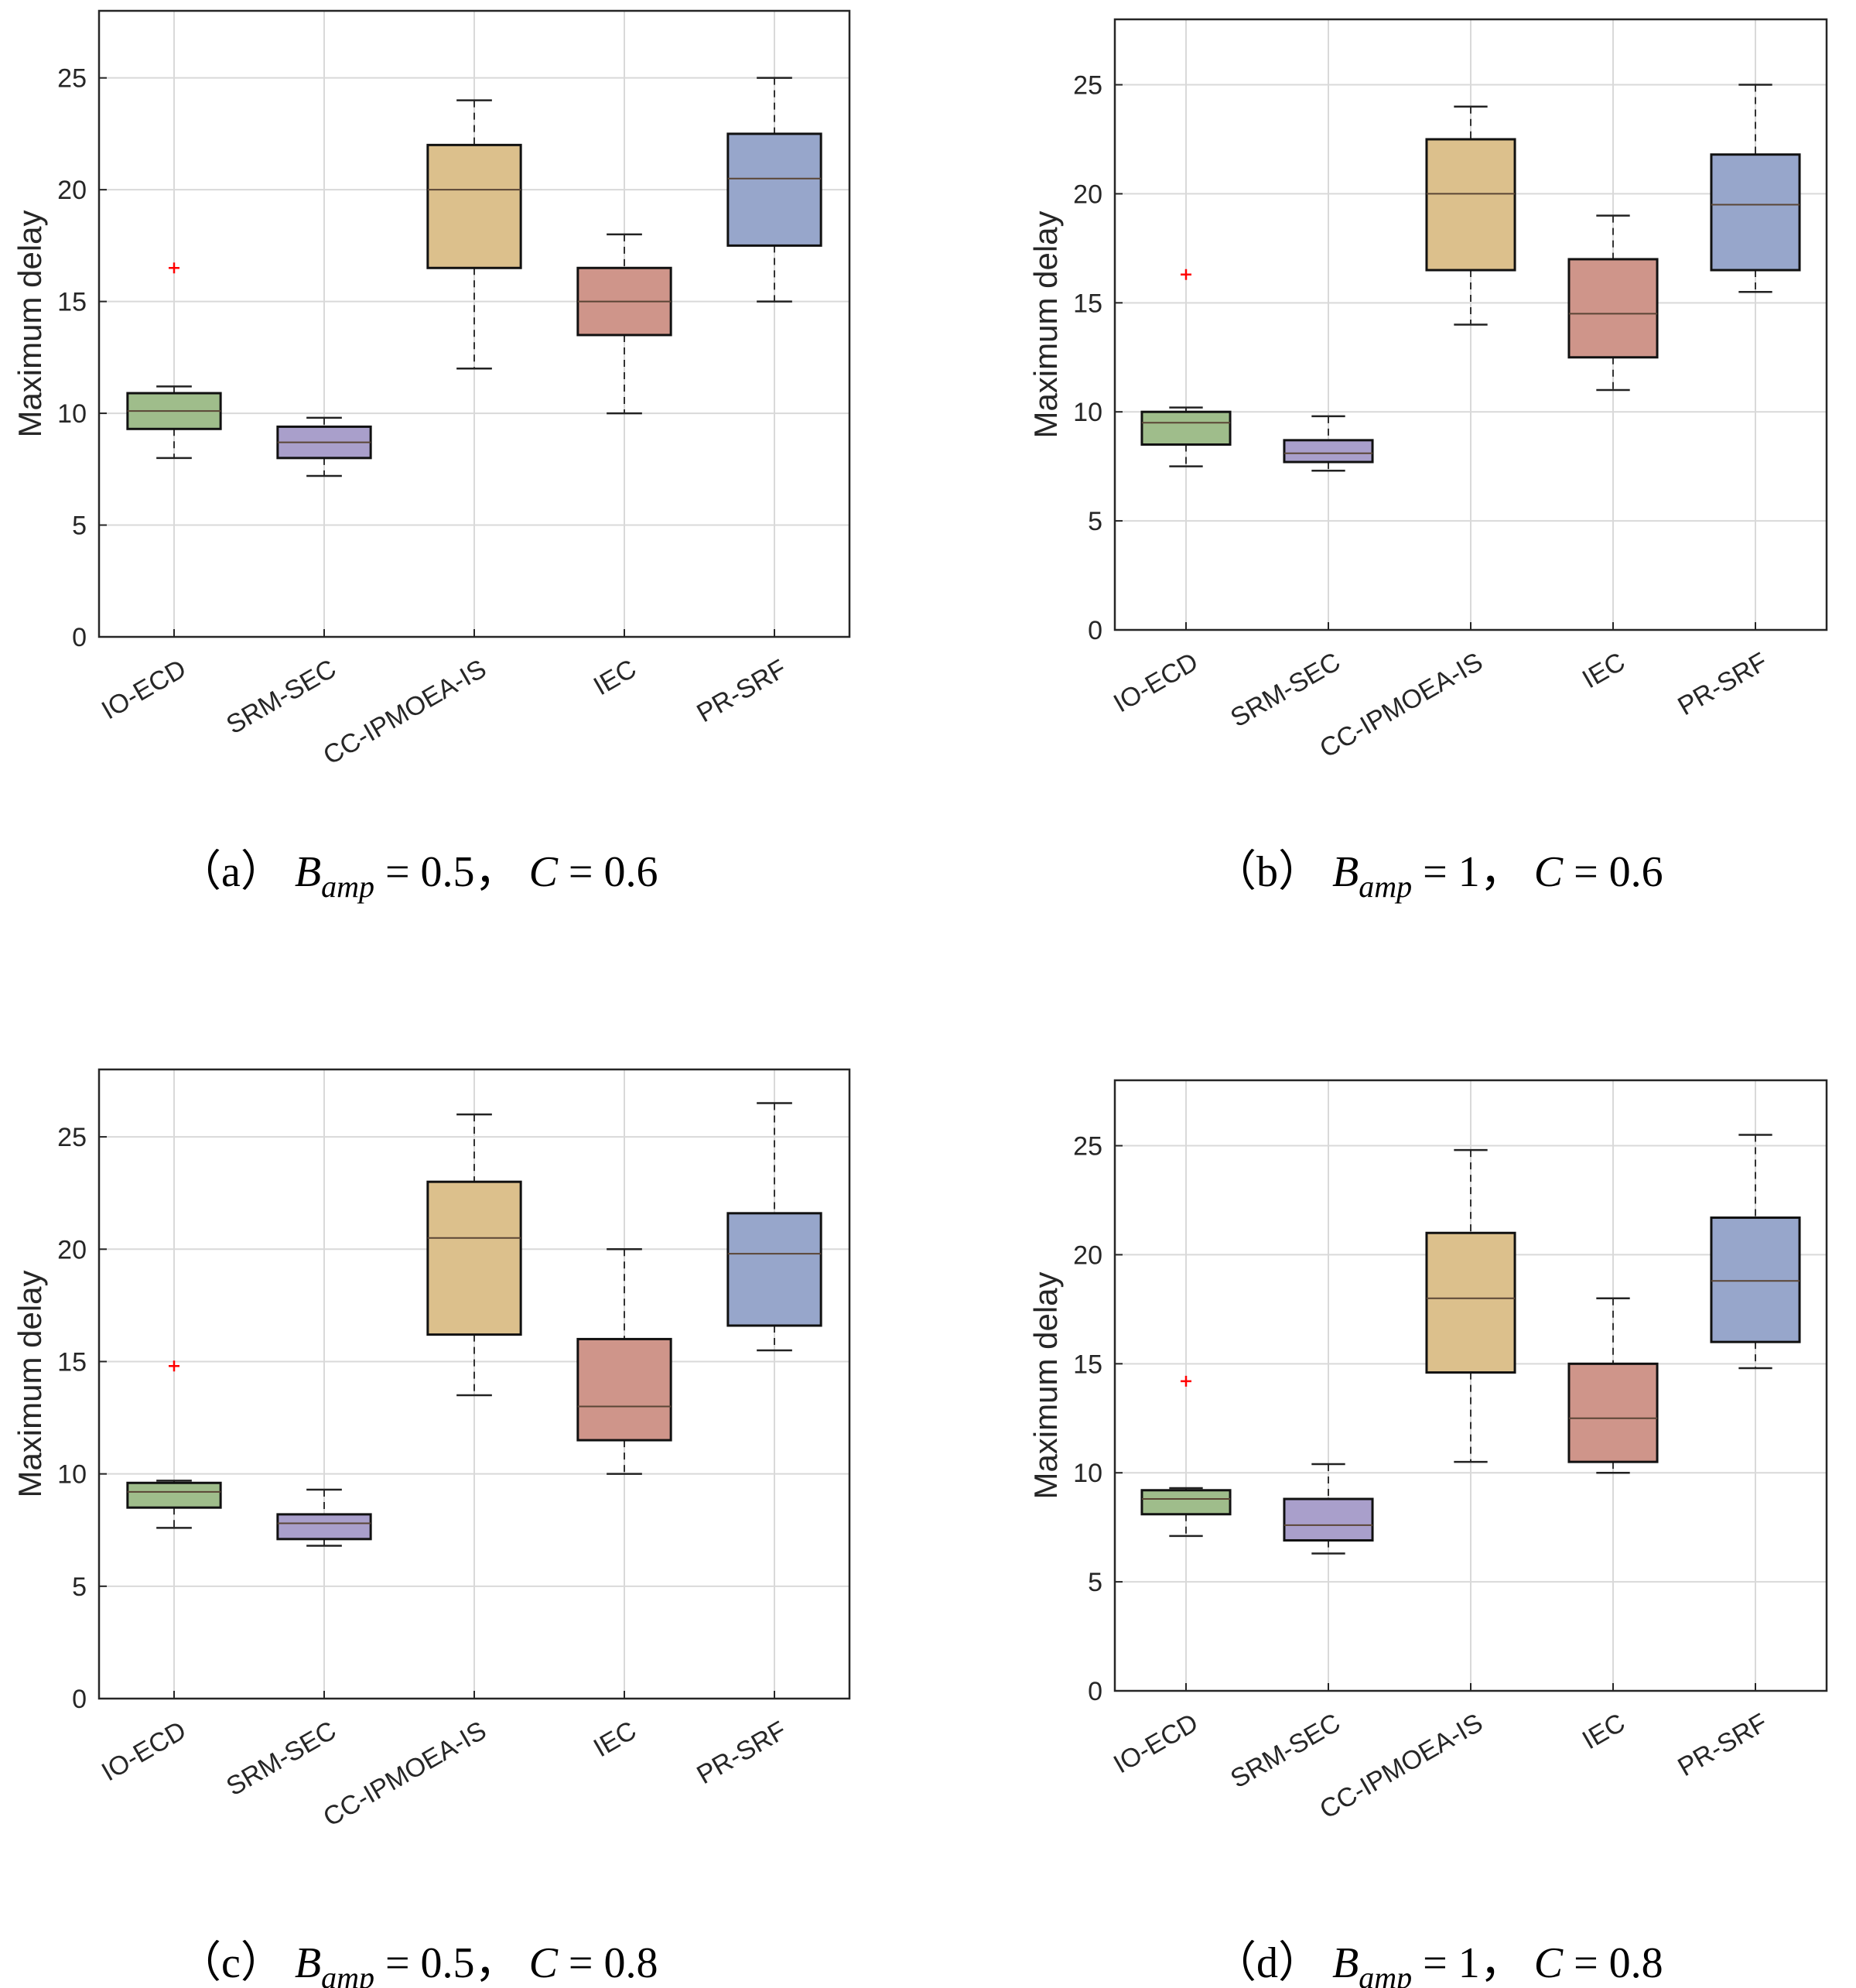 The image size is (1856, 1988). I want to click on panel-caption: （d） Bamp = 1， C = 0.8, so click(1438, 1963).